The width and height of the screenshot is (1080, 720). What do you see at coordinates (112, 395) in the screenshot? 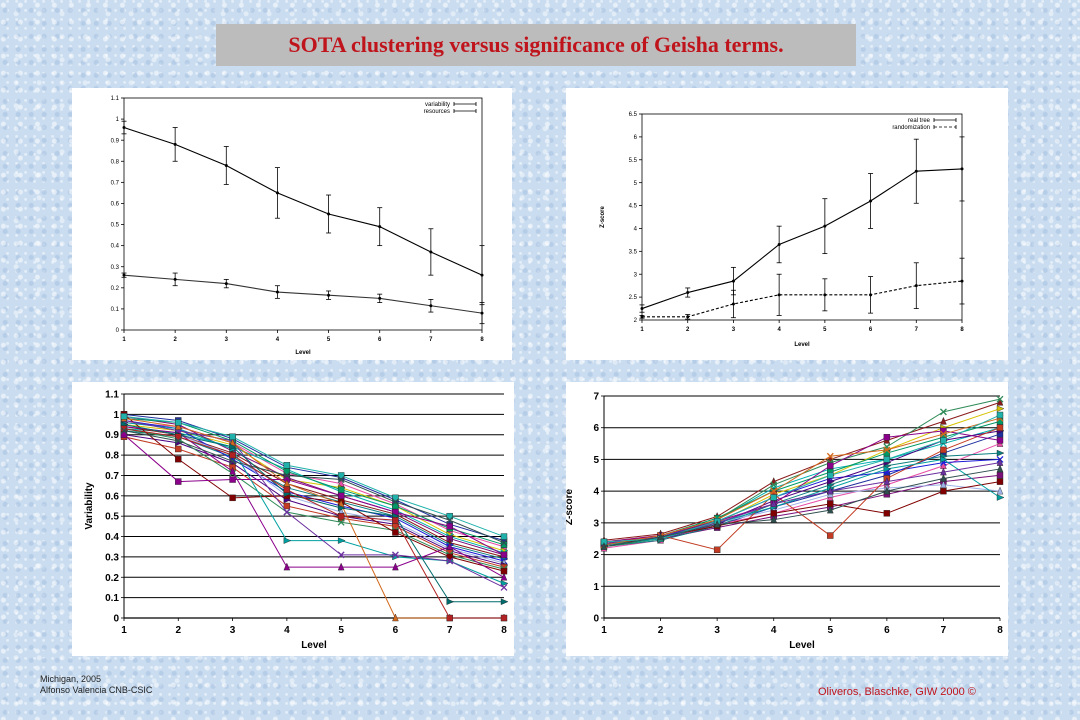
I see `y-tick-label: 1.1` at bounding box center [112, 395].